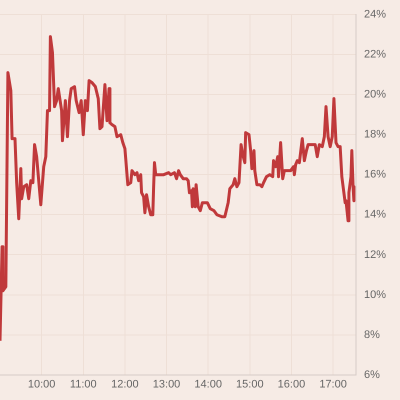 The image size is (400, 400). What do you see at coordinates (372, 334) in the screenshot?
I see `y-tick-label: 8%` at bounding box center [372, 334].